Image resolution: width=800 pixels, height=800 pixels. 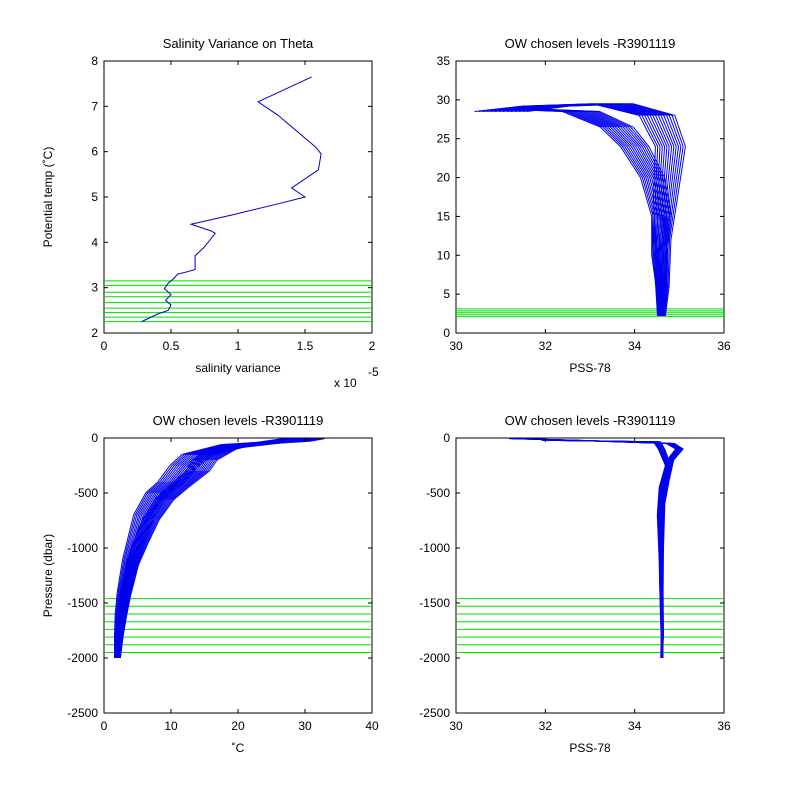 I want to click on y-tick-label: 3, so click(x=94, y=288).